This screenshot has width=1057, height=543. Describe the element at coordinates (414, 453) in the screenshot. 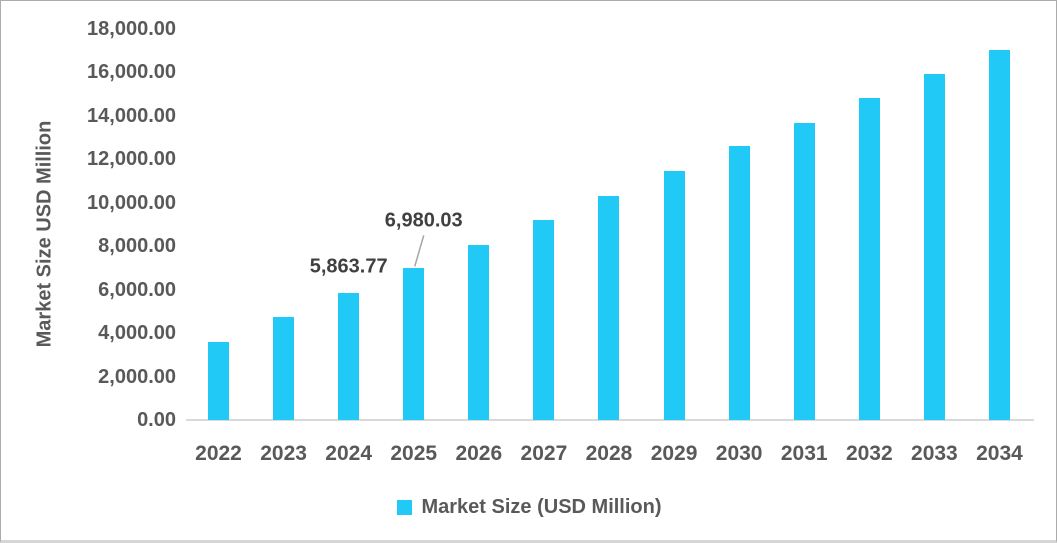

I see `x-axis-label-2025: 2025` at that location.